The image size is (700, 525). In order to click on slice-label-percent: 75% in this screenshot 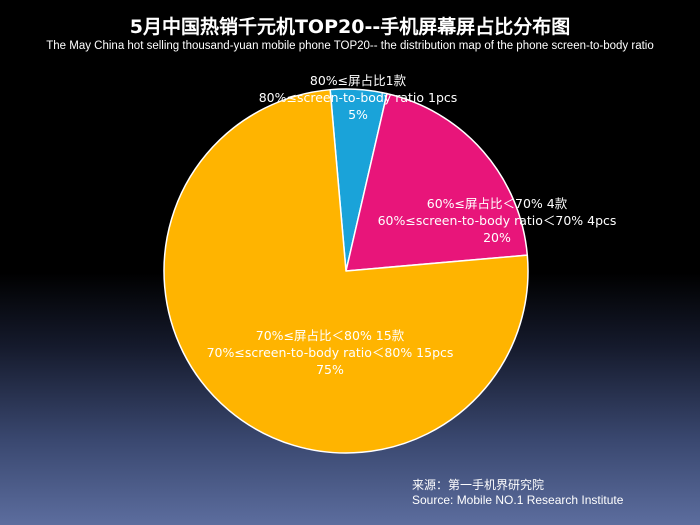, I will do `click(330, 369)`.